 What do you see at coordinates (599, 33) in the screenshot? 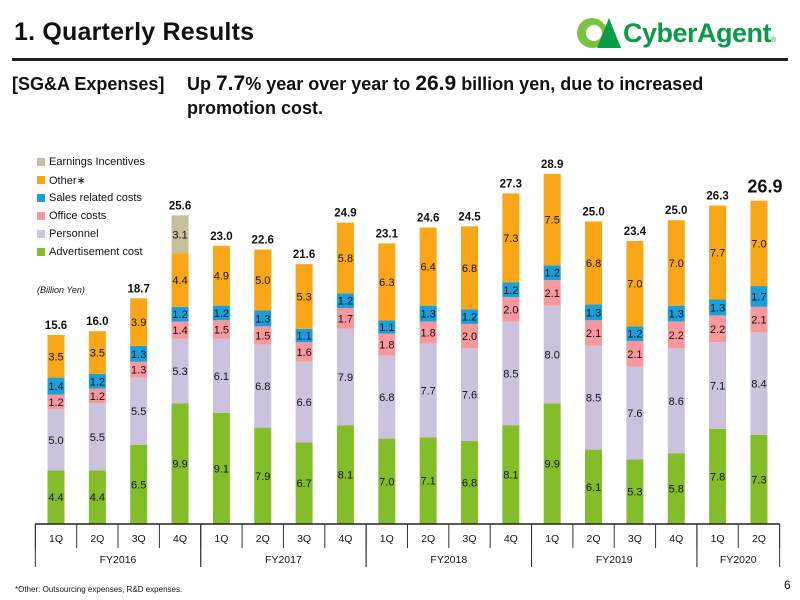
I see `logo-mark-icon` at bounding box center [599, 33].